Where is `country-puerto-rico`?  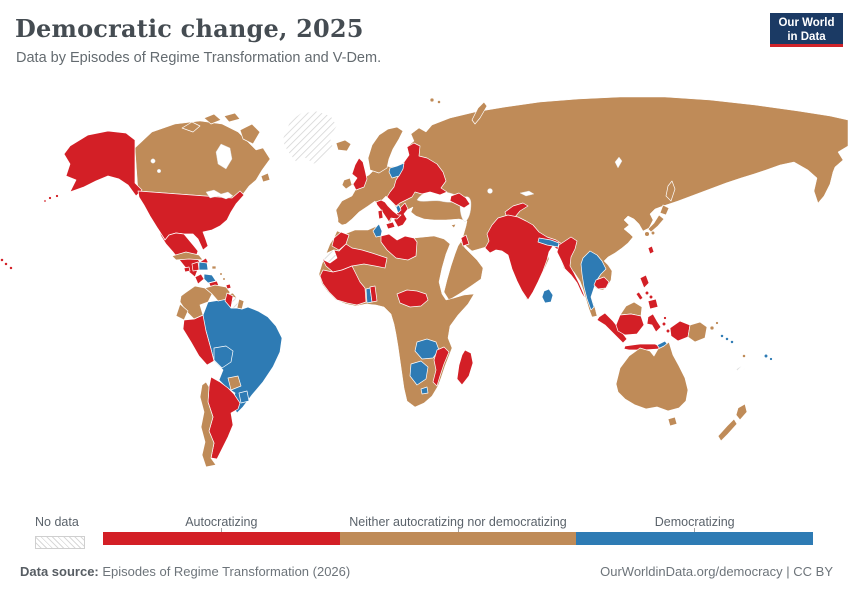
country-puerto-rico is located at coordinates (214, 267).